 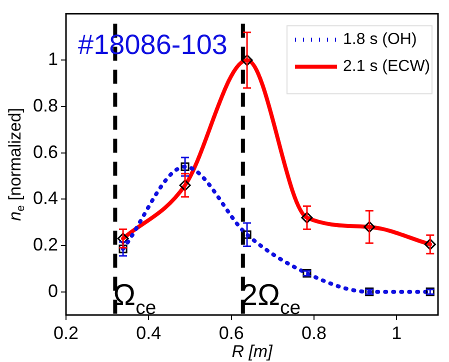 I want to click on x-axis-title: R [m], so click(x=253, y=351).